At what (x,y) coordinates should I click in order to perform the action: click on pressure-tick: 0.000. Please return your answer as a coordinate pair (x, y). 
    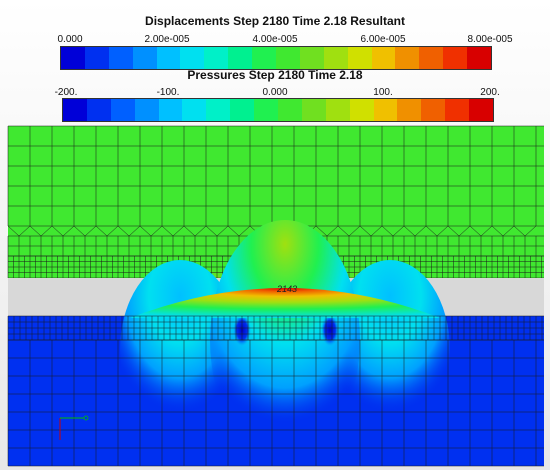
    Looking at the image, I should click on (275, 92).